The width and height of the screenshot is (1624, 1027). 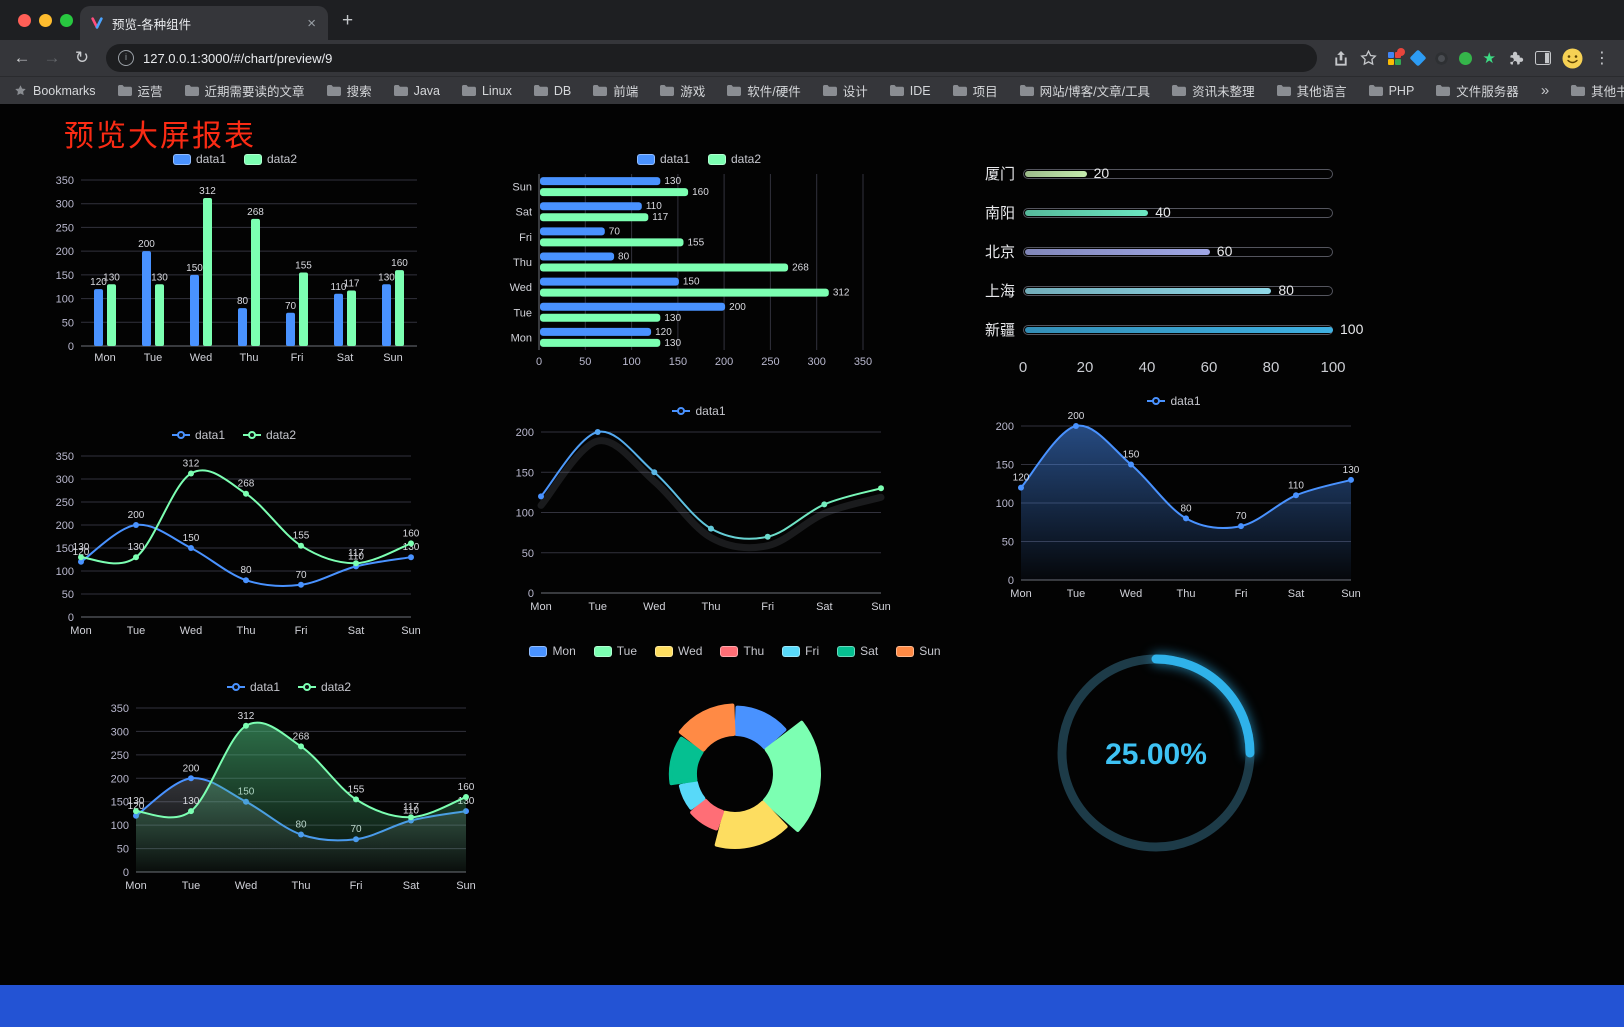 What do you see at coordinates (140, 90) in the screenshot?
I see `bookmark-folder: 运营` at bounding box center [140, 90].